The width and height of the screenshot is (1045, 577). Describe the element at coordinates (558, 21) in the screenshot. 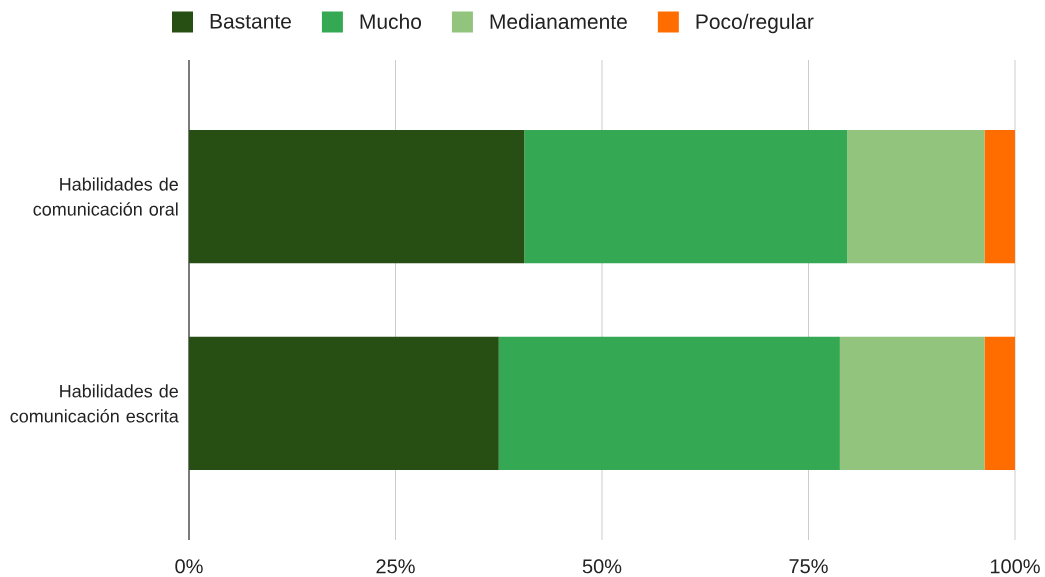

I see `legend-label: Medianamente` at that location.